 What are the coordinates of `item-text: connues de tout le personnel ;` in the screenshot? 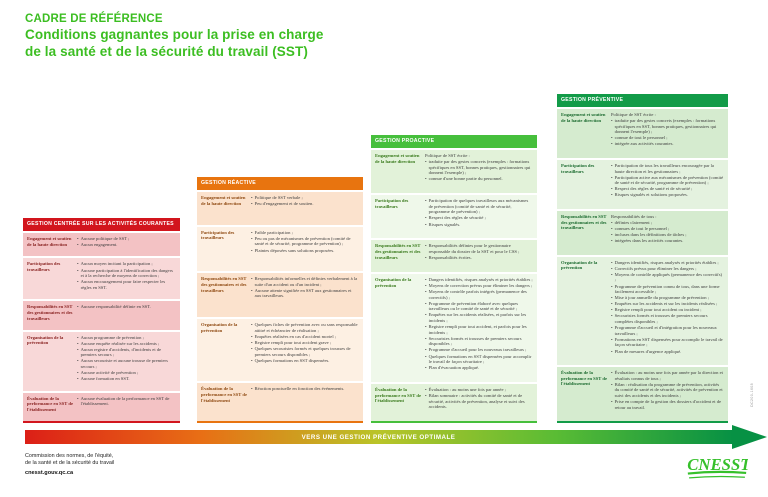 It's located at (642, 228).